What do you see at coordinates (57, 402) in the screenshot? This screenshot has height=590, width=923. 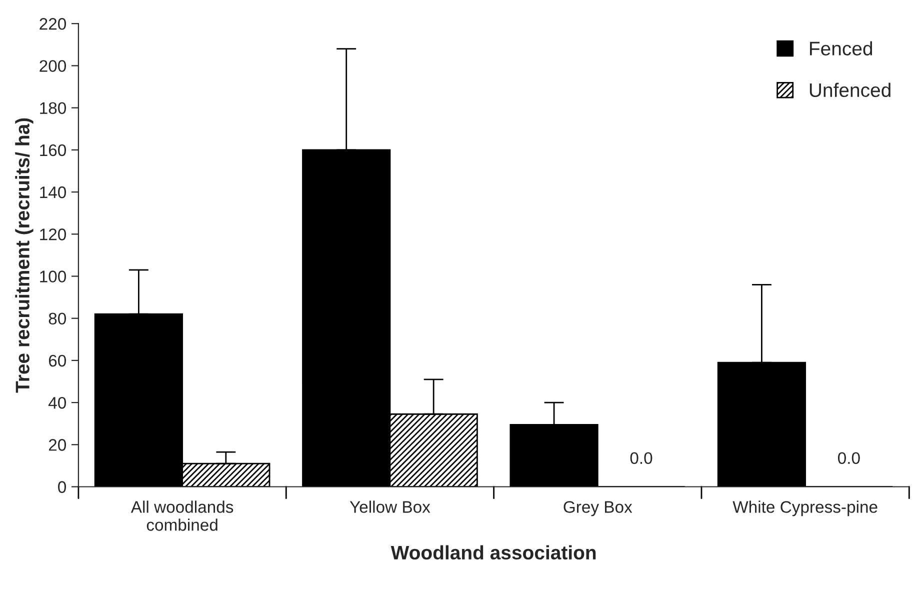 I see `y-tick-label: 40` at bounding box center [57, 402].